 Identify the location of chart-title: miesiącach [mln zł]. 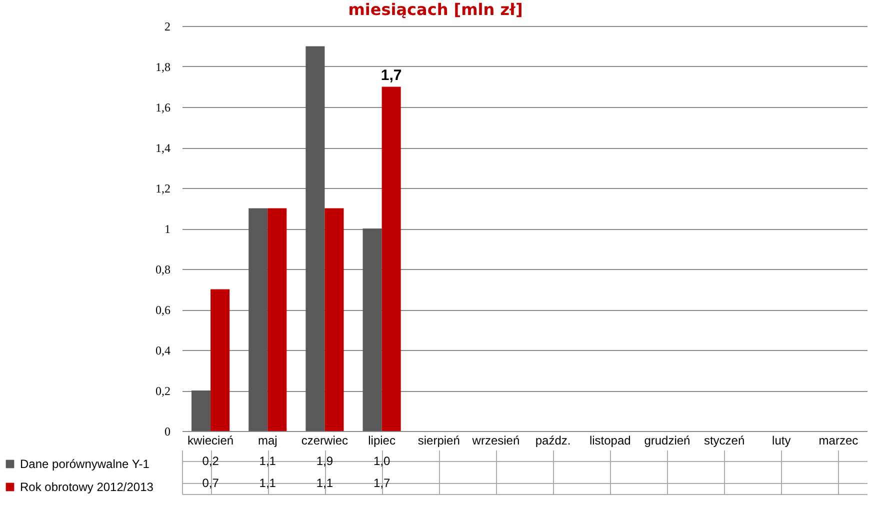
(435, 9).